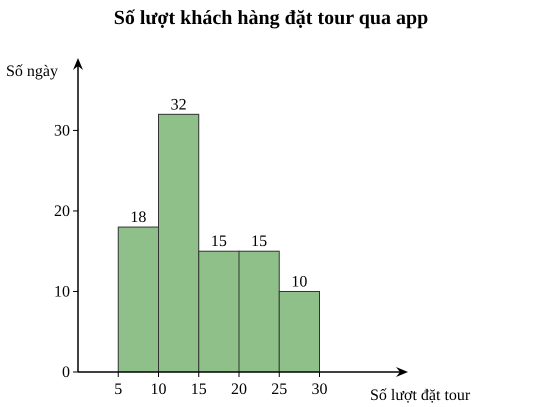 The height and width of the screenshot is (407, 542). I want to click on data-label: 10, so click(299, 281).